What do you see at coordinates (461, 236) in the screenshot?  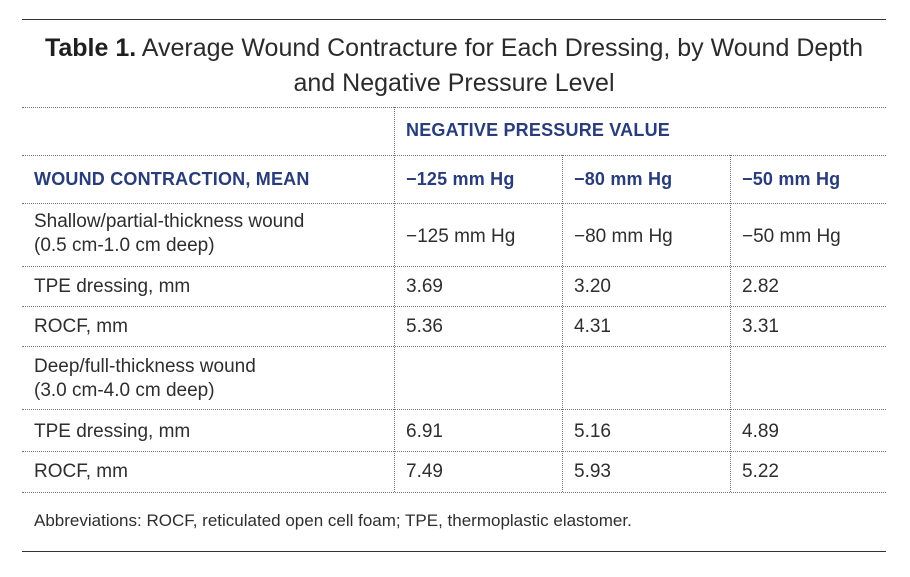 I see `table-cell: −125 mm Hg` at bounding box center [461, 236].